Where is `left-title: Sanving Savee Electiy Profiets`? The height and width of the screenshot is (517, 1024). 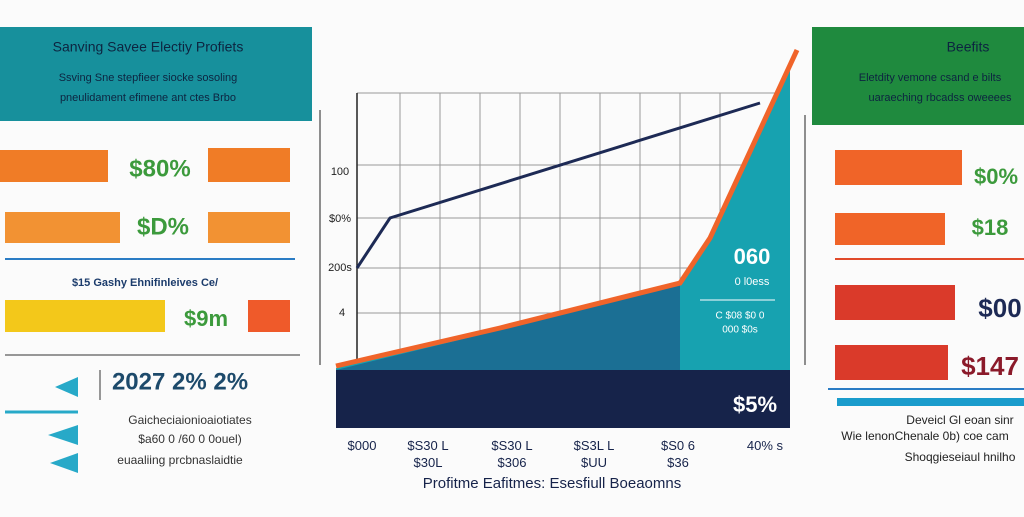 left-title: Sanving Savee Electiy Profiets is located at coordinates (148, 47).